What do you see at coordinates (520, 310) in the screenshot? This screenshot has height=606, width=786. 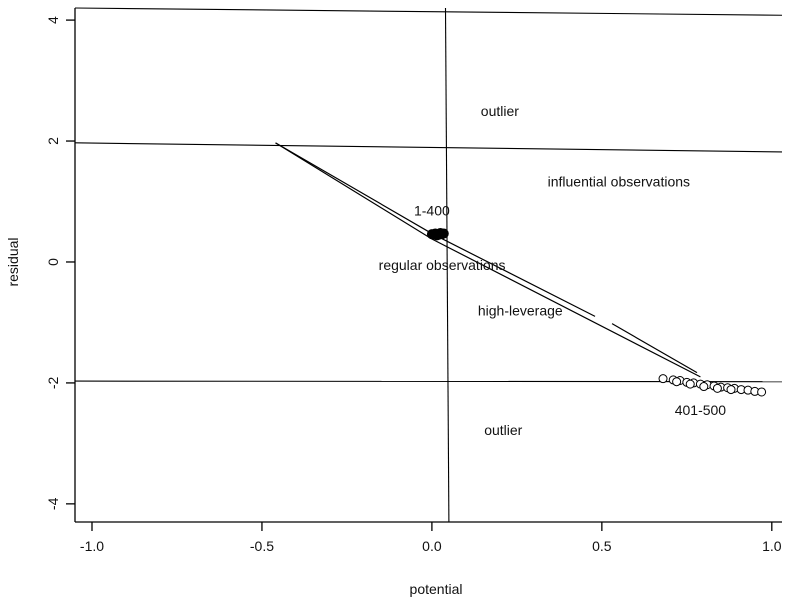 I see `annotation-label: high-leverage` at bounding box center [520, 310].